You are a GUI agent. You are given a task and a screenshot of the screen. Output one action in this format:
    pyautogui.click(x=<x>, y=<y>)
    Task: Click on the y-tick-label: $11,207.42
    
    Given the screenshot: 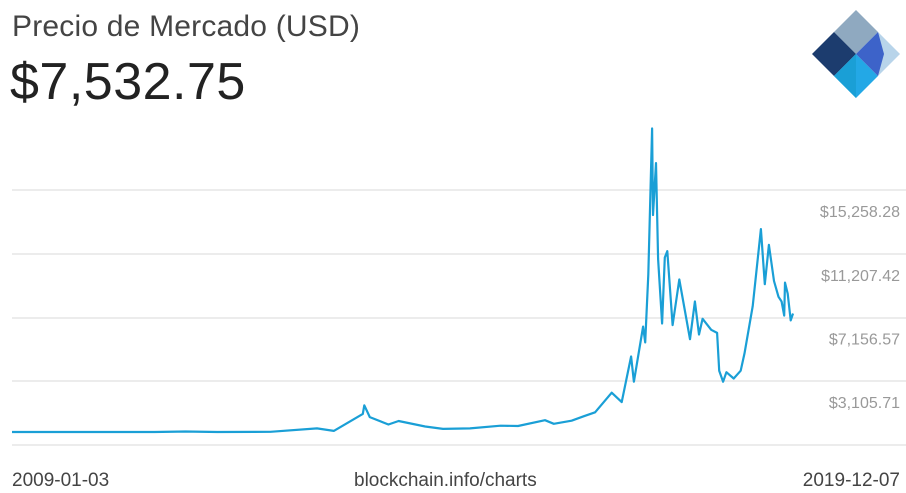 What is the action you would take?
    pyautogui.click(x=860, y=276)
    